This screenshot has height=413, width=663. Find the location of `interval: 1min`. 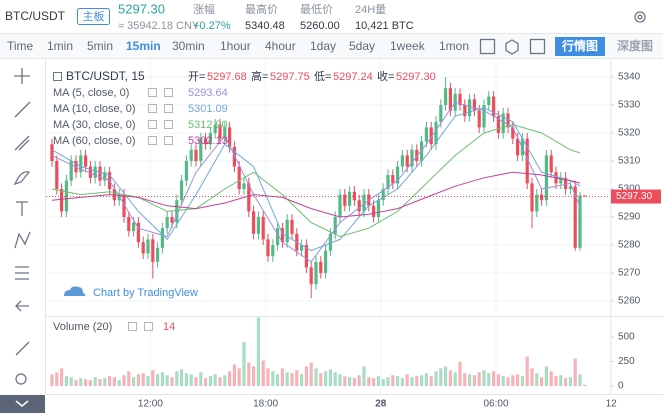

interval: 1min is located at coordinates (60, 46).